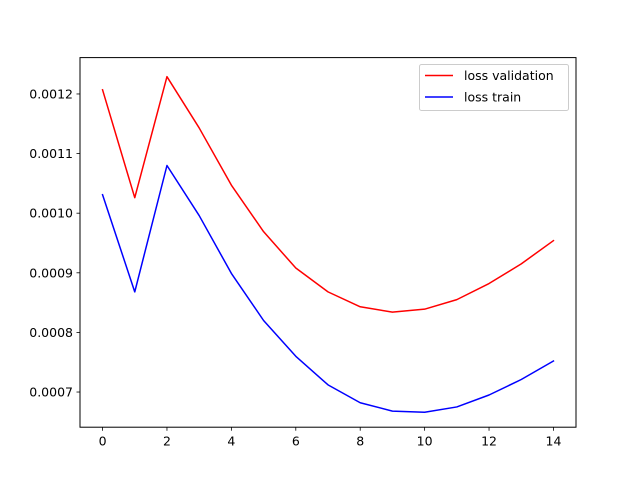 Image resolution: width=640 pixels, height=480 pixels. I want to click on x-axis: 0 2 4 6 8 10 12 14, so click(330, 438).